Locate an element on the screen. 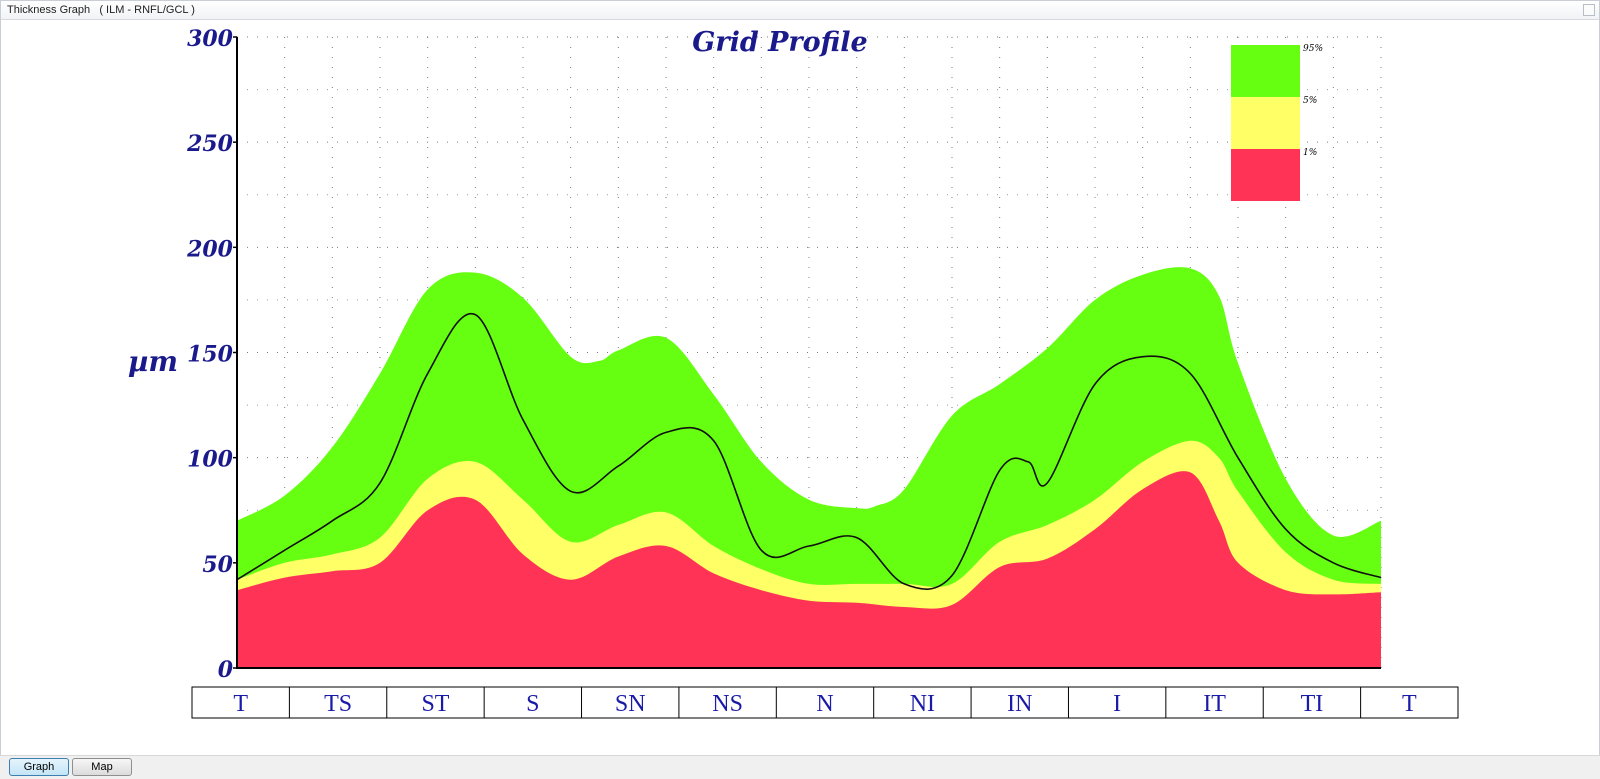 This screenshot has height=779, width=1600. sector-labels: T TS ST S SN NS N NI IN I IT TI T is located at coordinates (825, 702).